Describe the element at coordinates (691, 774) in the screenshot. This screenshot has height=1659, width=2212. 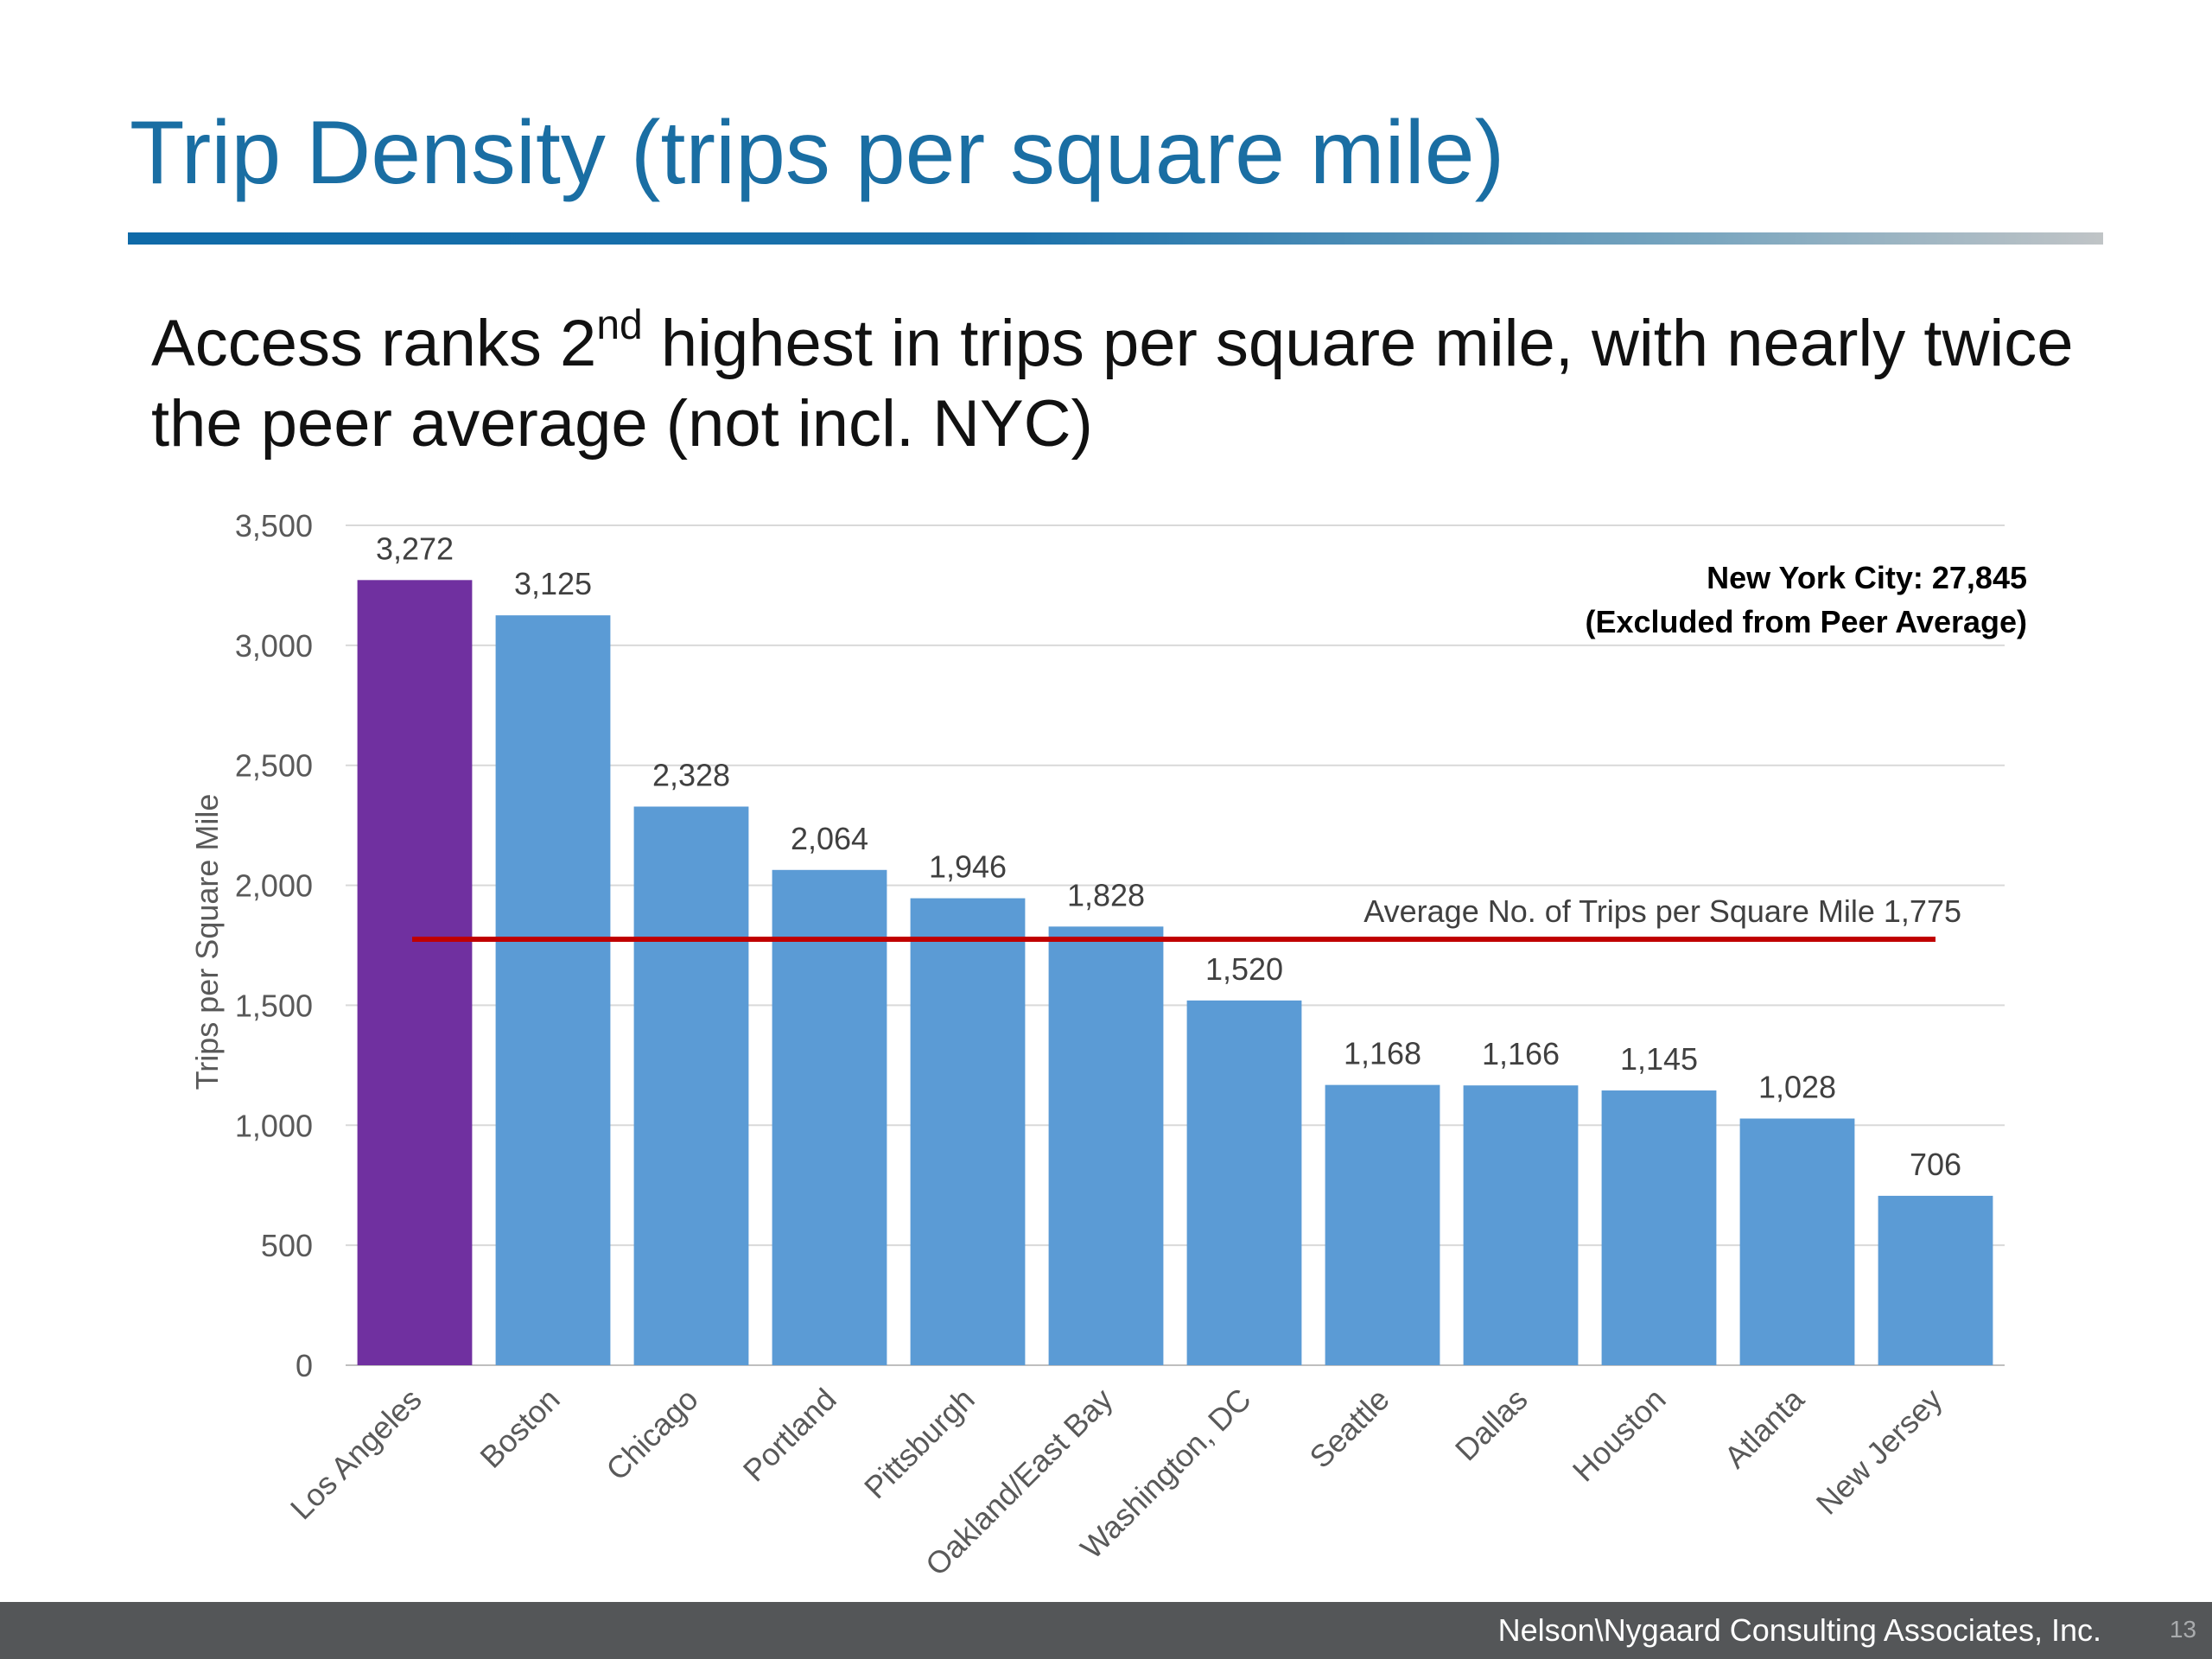
I see `bar-value-label: 2,328` at that location.